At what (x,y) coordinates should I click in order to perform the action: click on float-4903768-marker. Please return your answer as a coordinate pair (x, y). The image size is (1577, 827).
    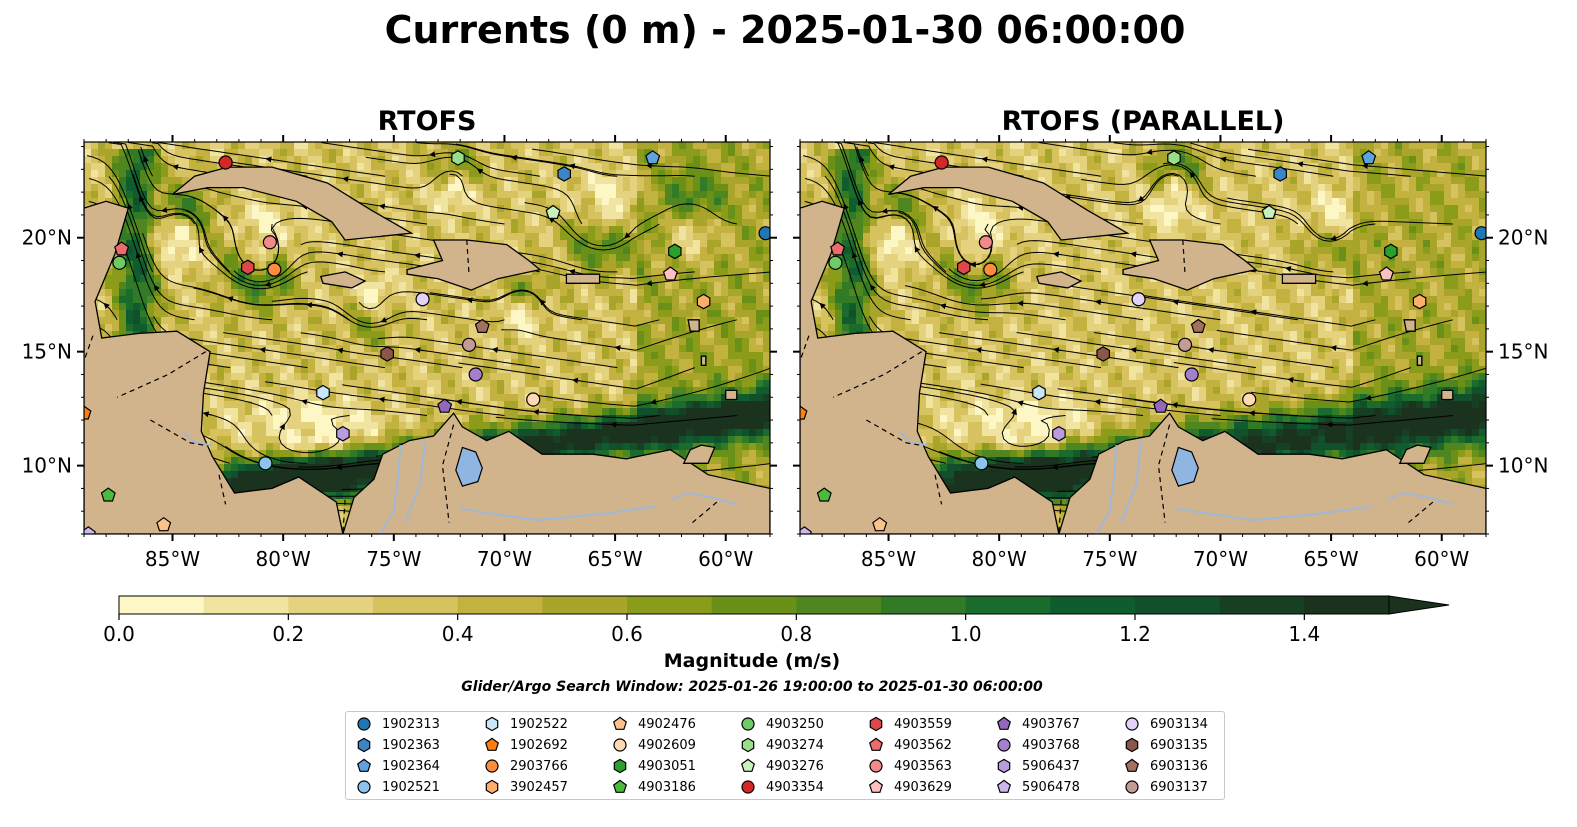
    Looking at the image, I should click on (475, 374).